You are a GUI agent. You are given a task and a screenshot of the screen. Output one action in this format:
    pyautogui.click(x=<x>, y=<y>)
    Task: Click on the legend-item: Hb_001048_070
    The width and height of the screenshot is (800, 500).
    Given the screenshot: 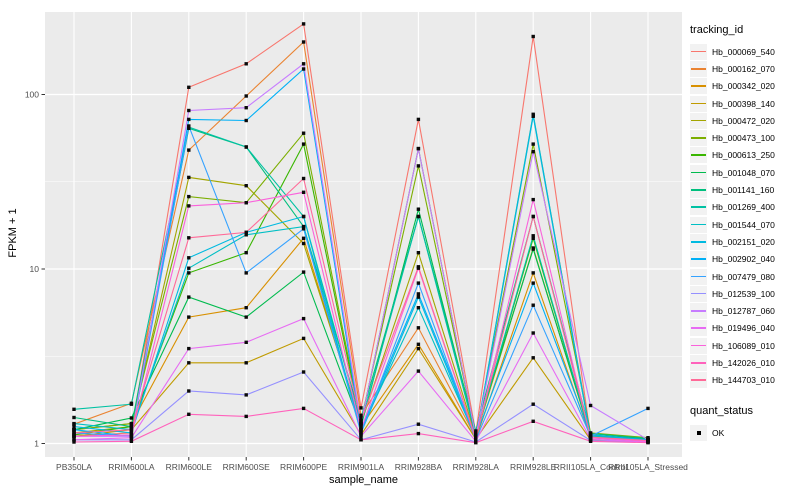 What is the action you would take?
    pyautogui.click(x=744, y=172)
    